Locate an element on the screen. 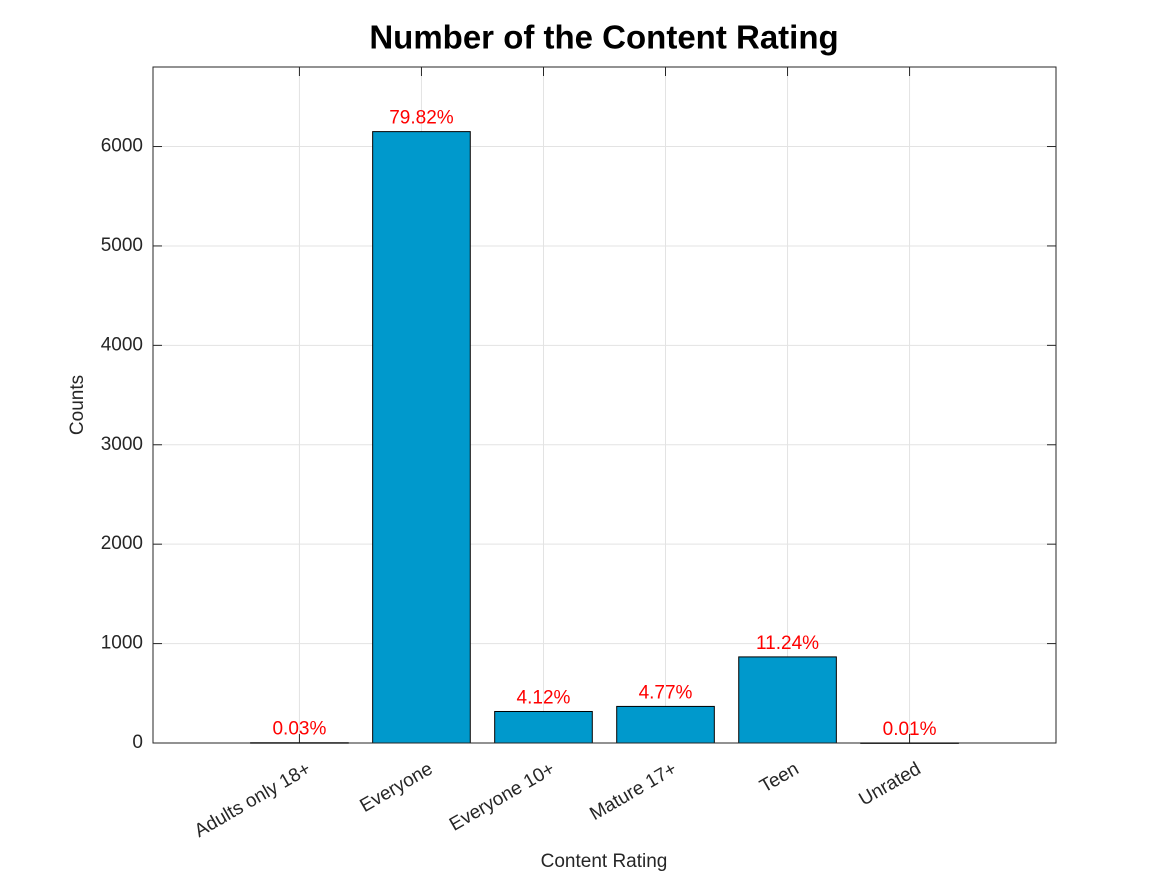 The height and width of the screenshot is (875, 1167). y-axis-label: Counts is located at coordinates (77, 405).